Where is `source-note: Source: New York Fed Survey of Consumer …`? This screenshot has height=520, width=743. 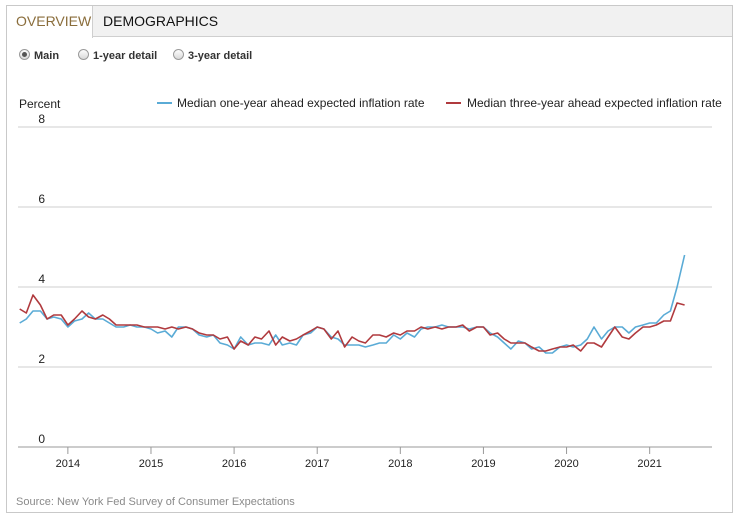
source-note: Source: New York Fed Survey of Consumer … is located at coordinates (155, 502).